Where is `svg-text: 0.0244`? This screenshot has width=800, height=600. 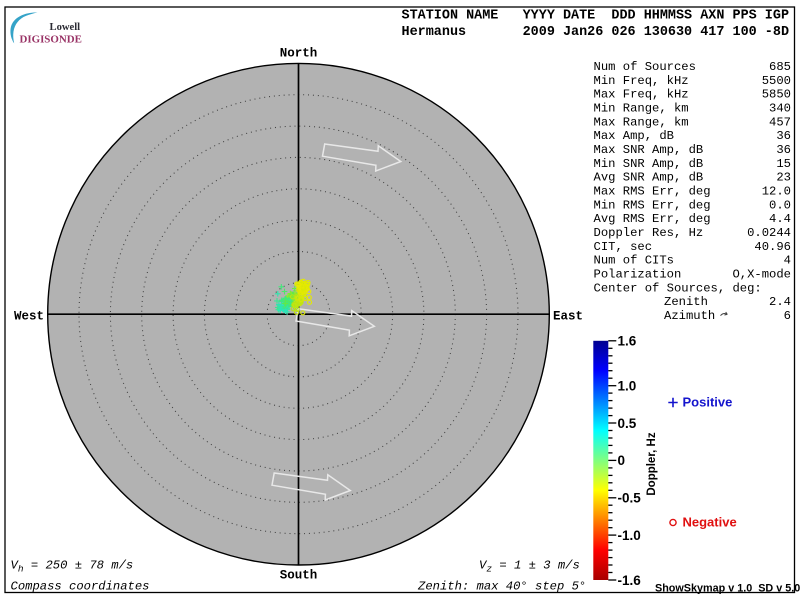
svg-text: 0.0244 is located at coordinates (769, 233).